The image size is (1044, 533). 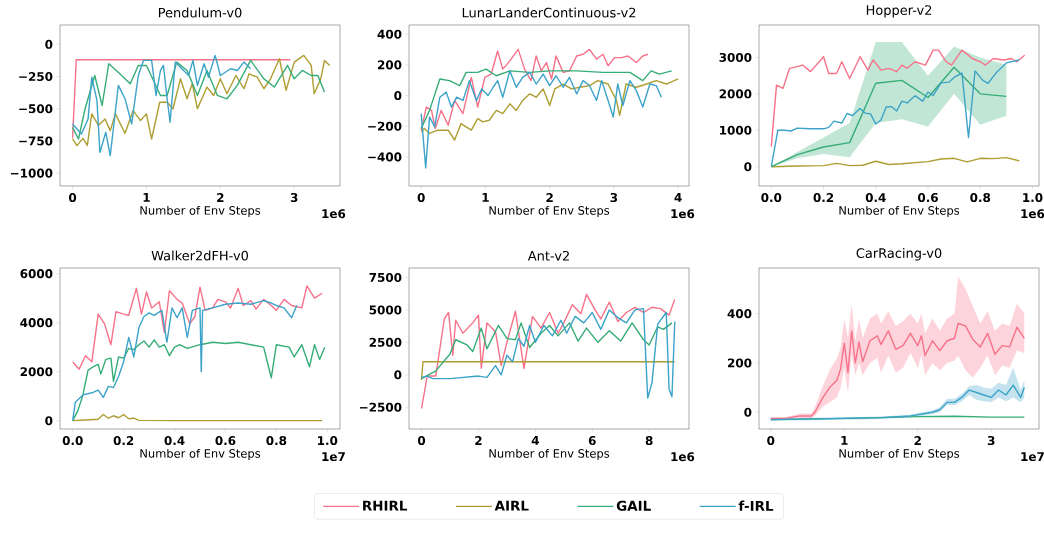 What do you see at coordinates (385, 277) in the screenshot?
I see `y-tick-label: 7500` at bounding box center [385, 277].